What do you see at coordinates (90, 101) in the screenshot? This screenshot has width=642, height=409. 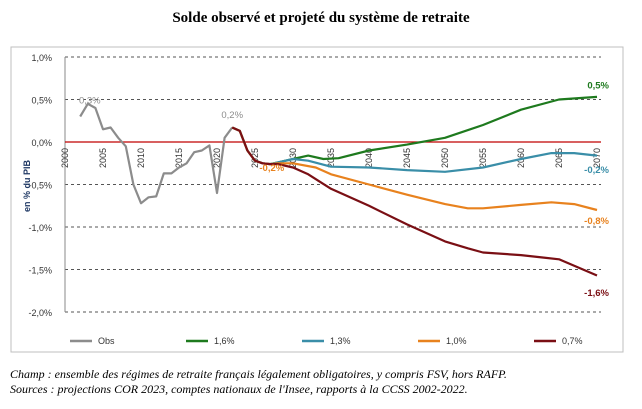 I see `data-label: 0,3%` at bounding box center [90, 101].